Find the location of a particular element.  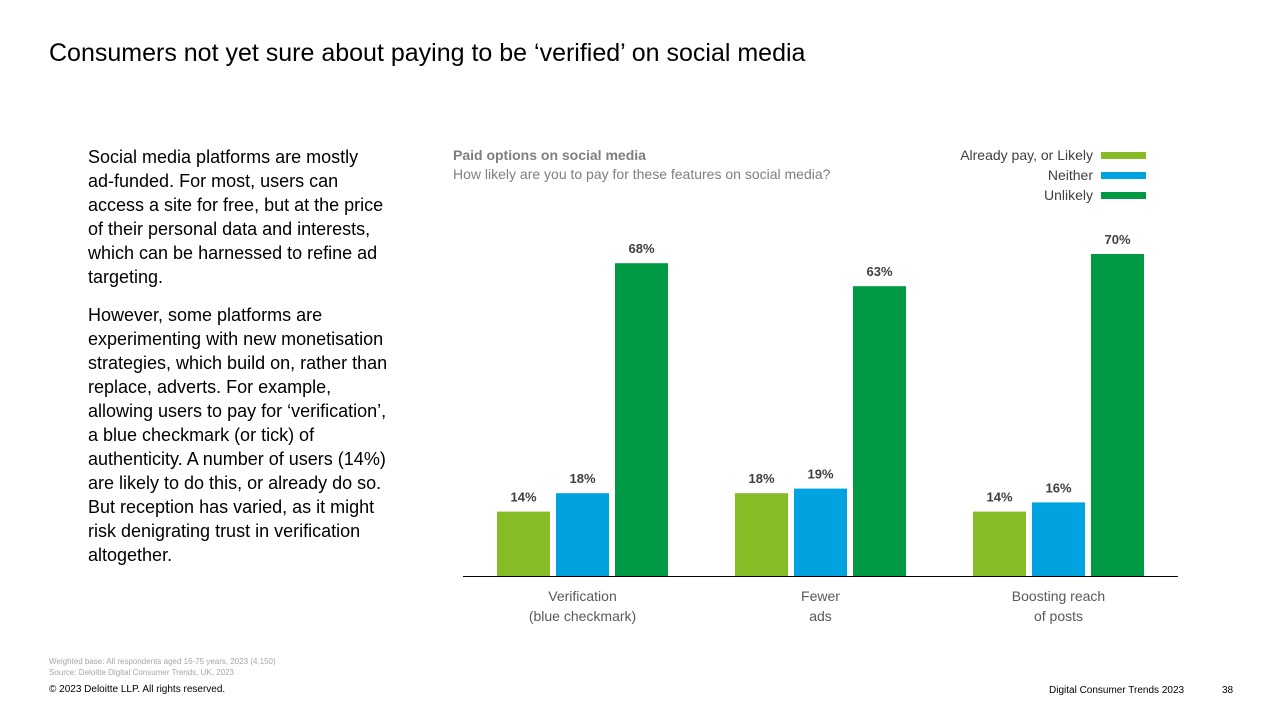

chart-legend: Already pay, or Likely Neither Unlikely is located at coordinates (1053, 175).